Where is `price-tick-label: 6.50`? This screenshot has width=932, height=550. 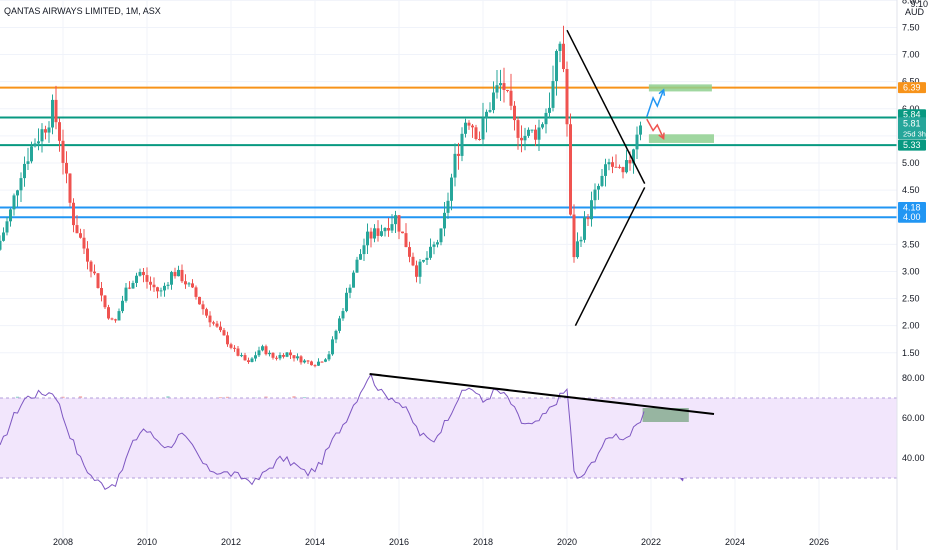
price-tick-label: 6.50 is located at coordinates (911, 82).